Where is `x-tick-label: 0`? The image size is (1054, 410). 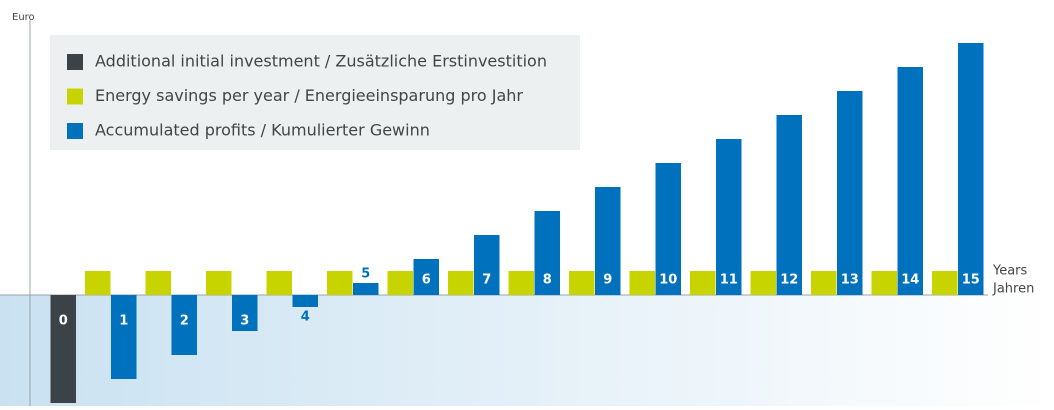
x-tick-label: 0 is located at coordinates (63, 321).